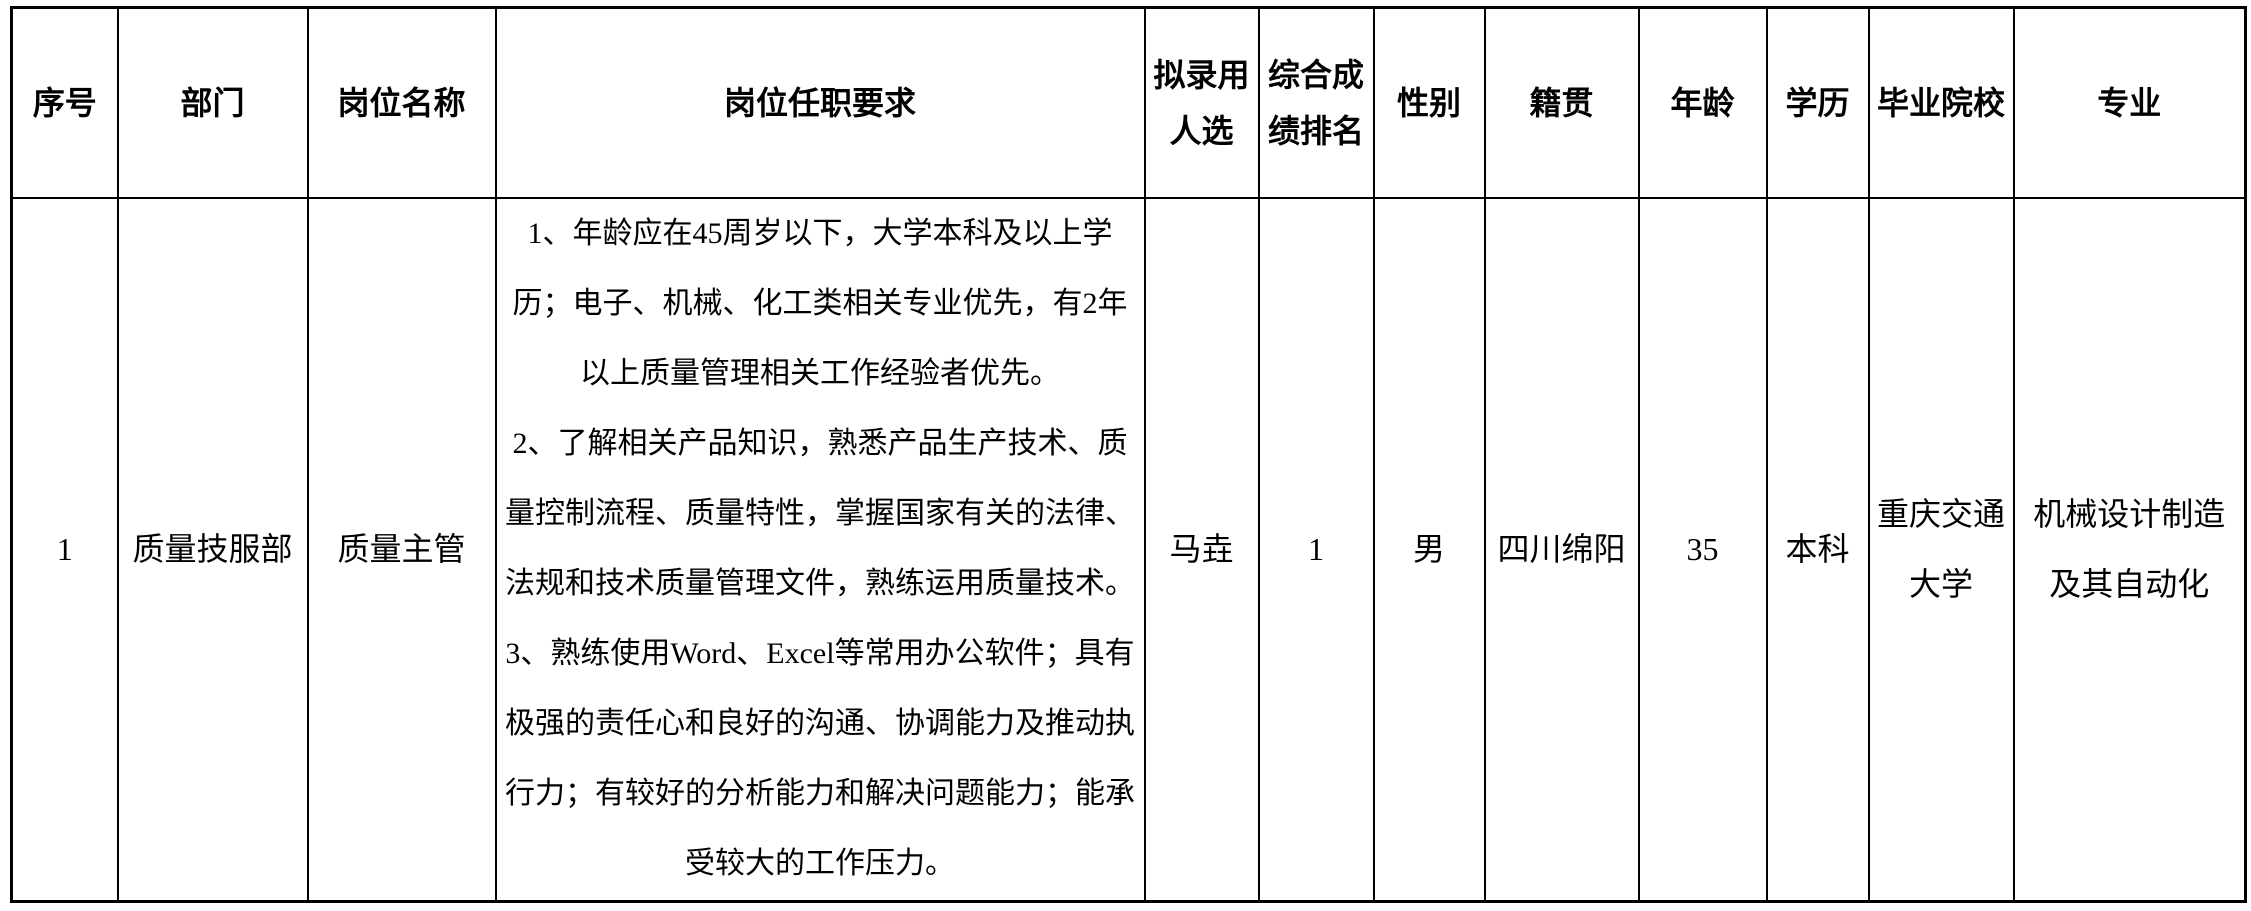 This screenshot has height=911, width=2251. I want to click on cell-age: 35, so click(1702, 549).